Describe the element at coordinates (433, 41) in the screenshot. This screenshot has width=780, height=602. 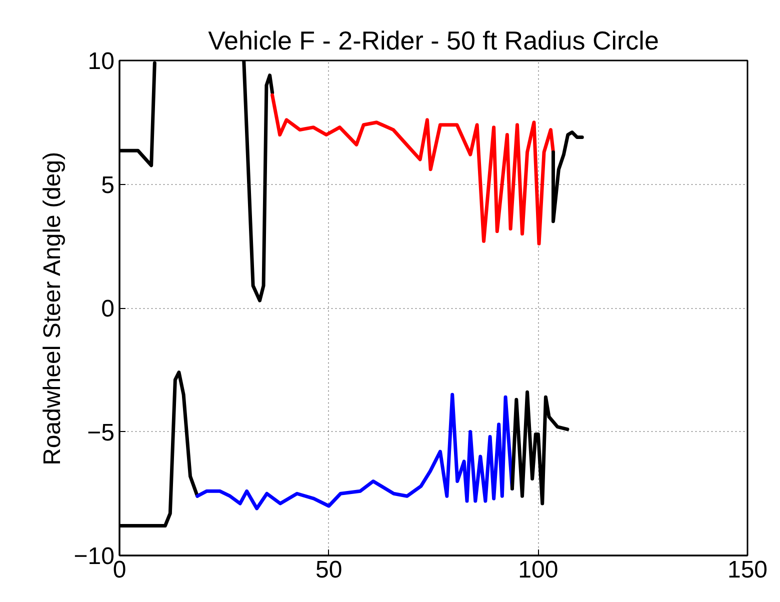
I see `chart-title: Vehicle F - 2-Rider - 50 ft Radius Circle` at that location.